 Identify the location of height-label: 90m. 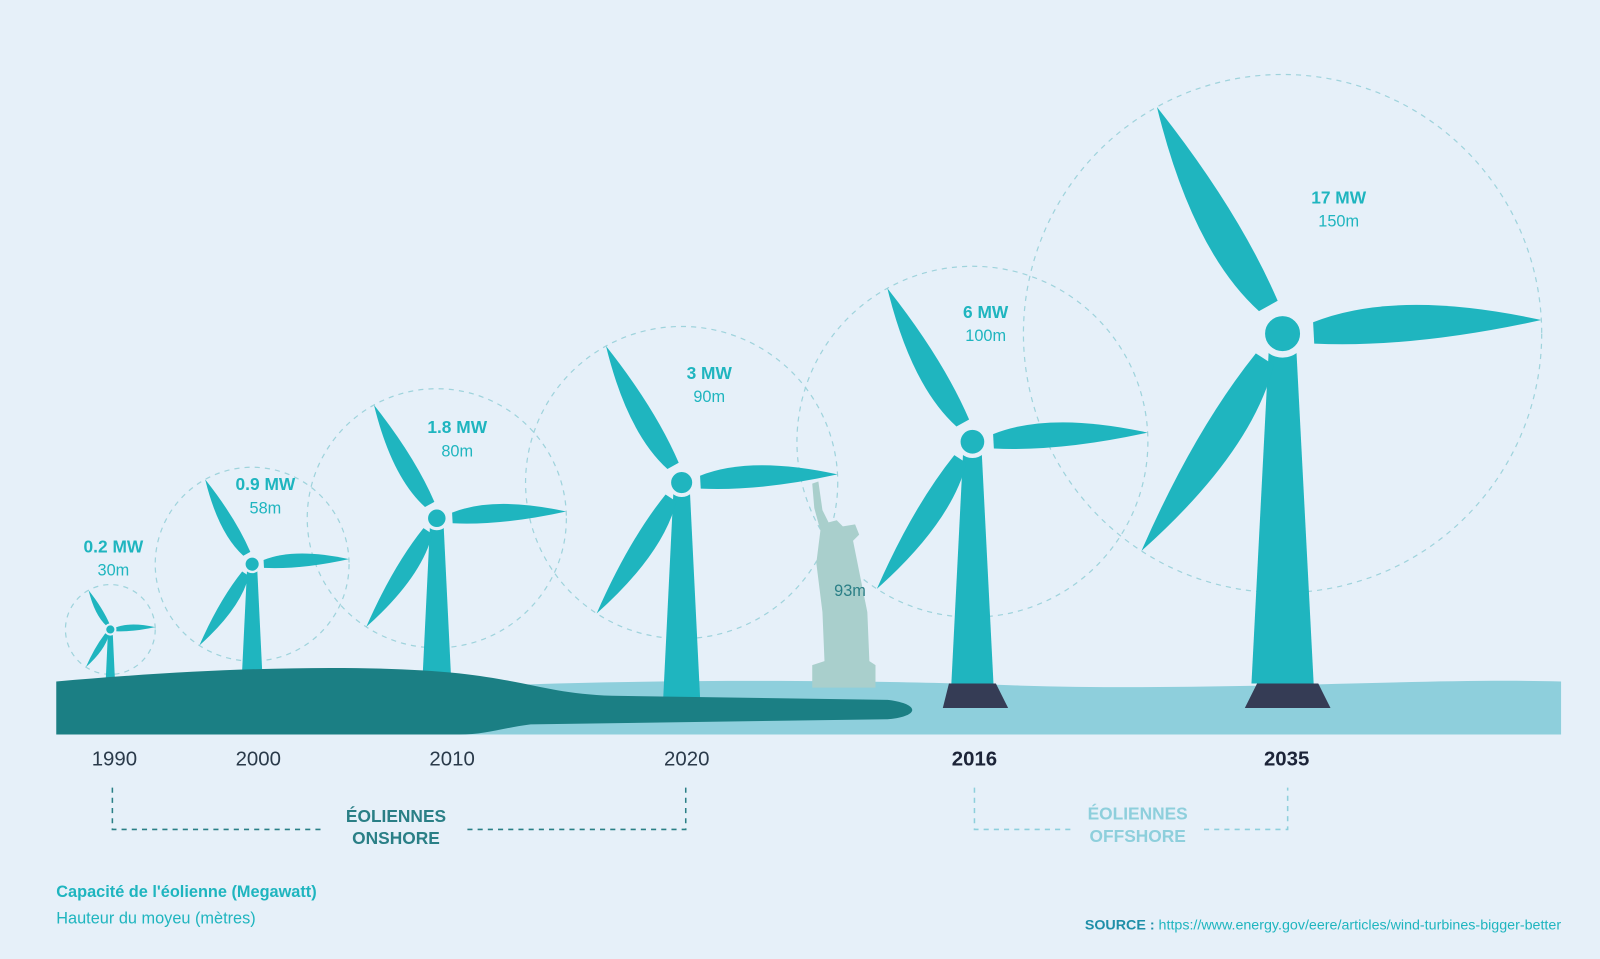
(709, 397).